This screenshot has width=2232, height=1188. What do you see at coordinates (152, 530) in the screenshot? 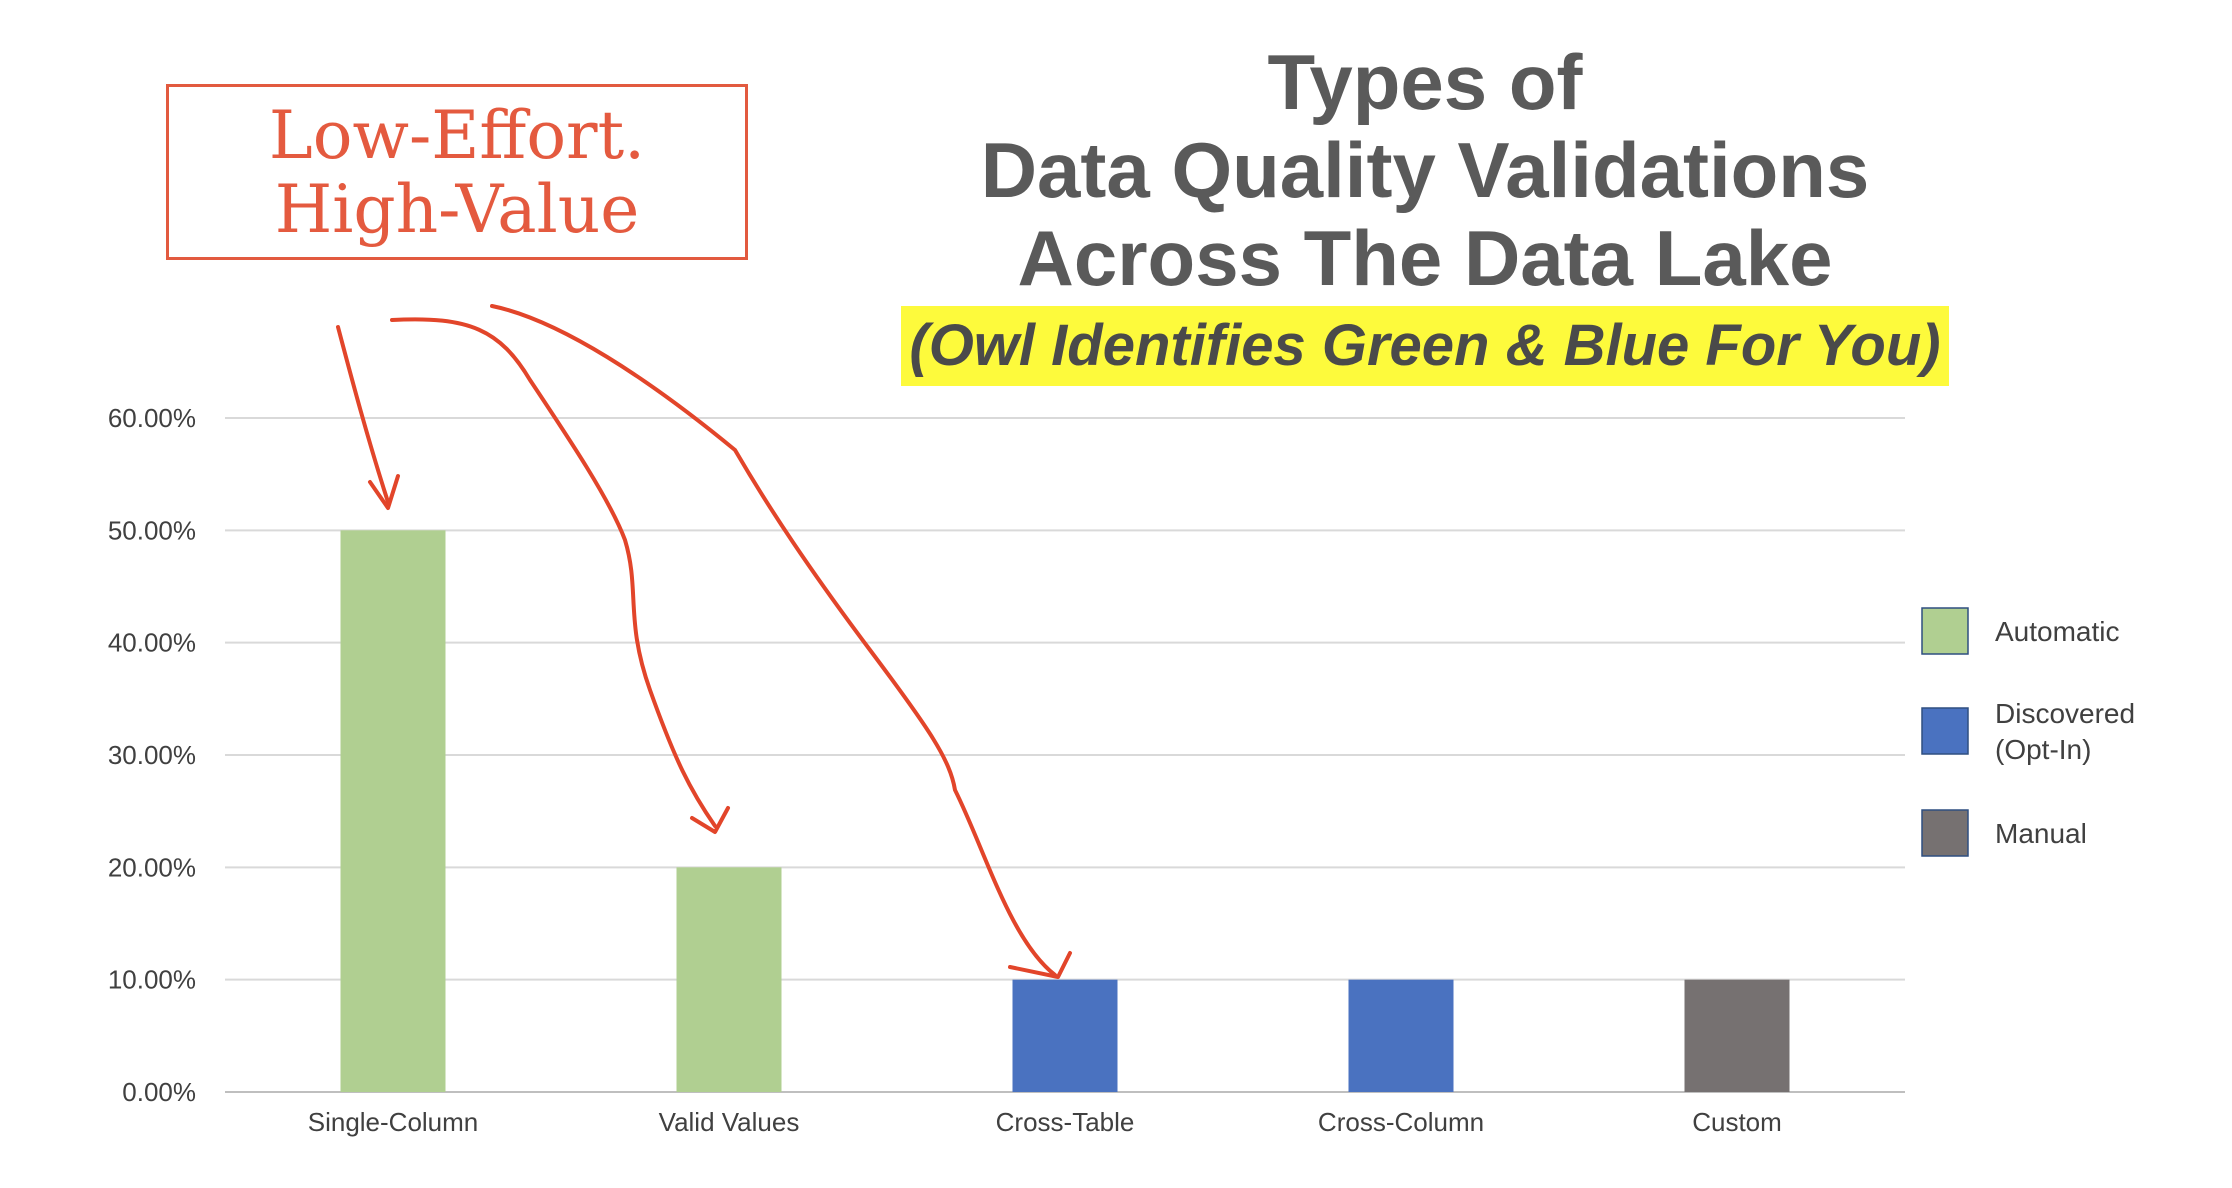
I see `y-tick-label: 50.00%` at bounding box center [152, 530].